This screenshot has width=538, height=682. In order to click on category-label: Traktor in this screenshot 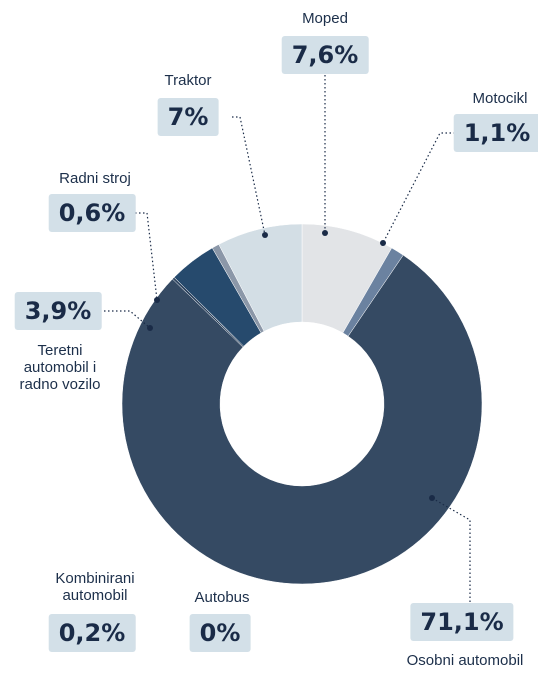, I will do `click(188, 80)`.